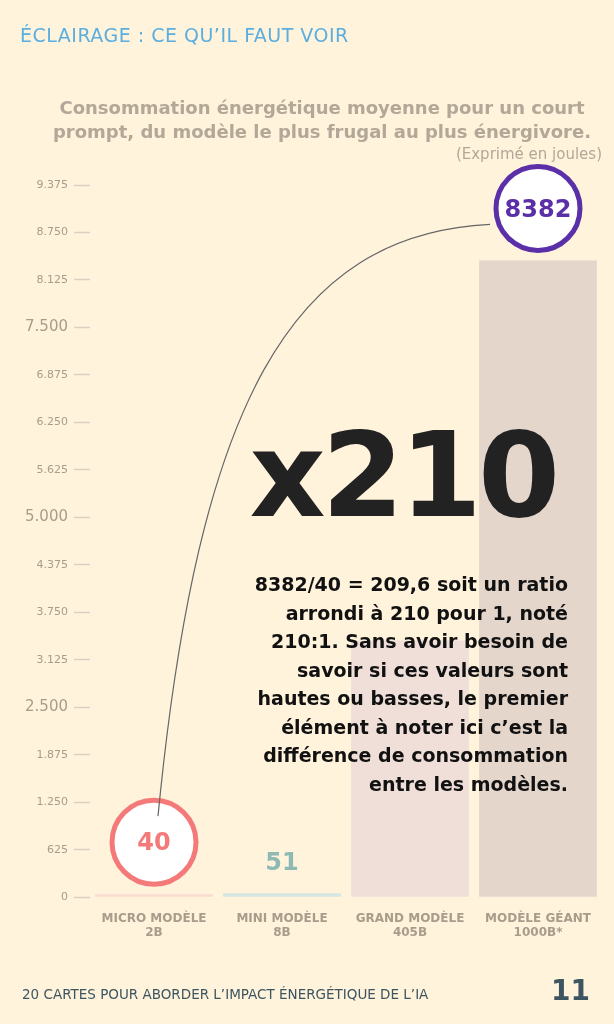 The height and width of the screenshot is (1024, 614). Describe the element at coordinates (52, 612) in the screenshot. I see `y-tick-label: 3.750` at that location.